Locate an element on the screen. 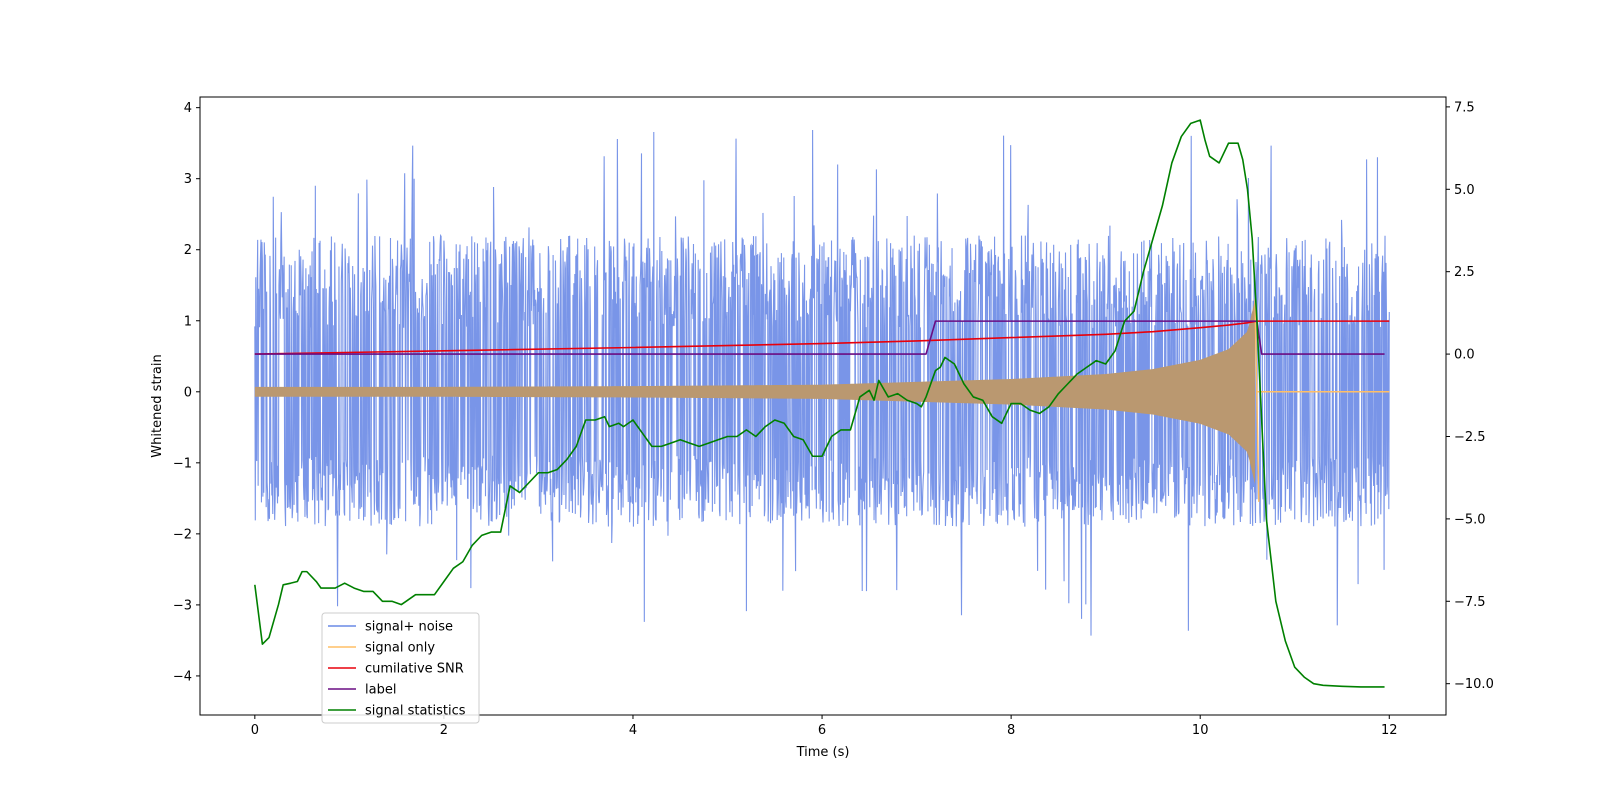  y2-tick-label: −5.0 is located at coordinates (1470, 519).